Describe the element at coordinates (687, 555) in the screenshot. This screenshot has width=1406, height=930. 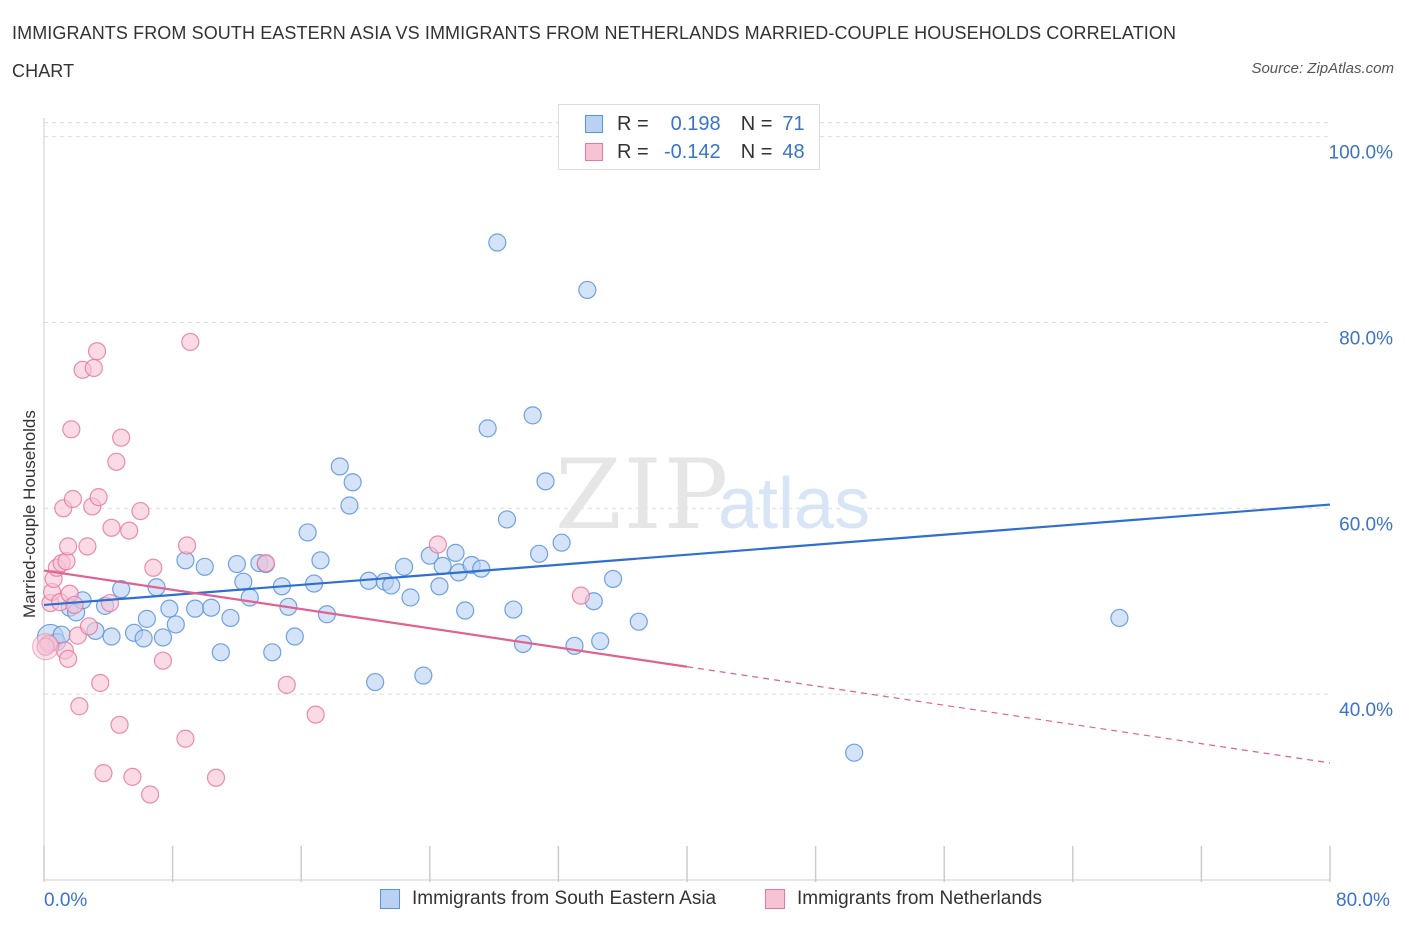
I see `trend-line-south-eastern-asia` at that location.